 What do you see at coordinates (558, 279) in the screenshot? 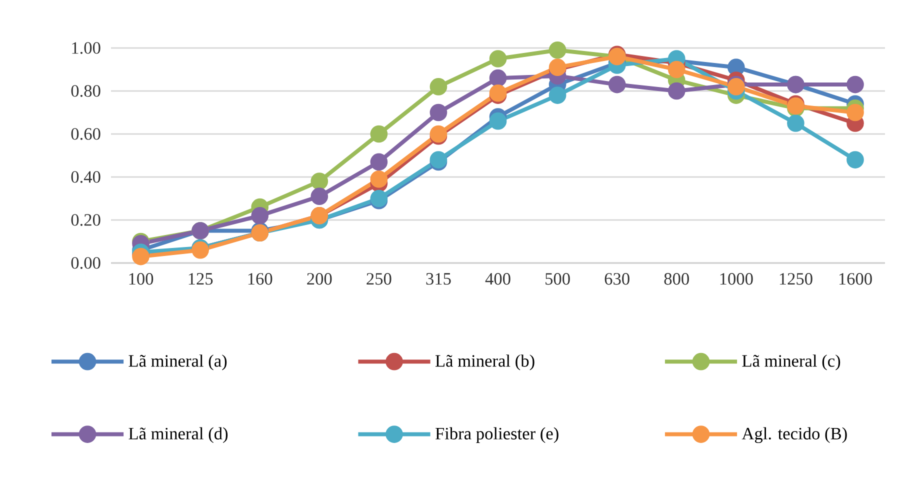
I see `x-tick-label: 500` at bounding box center [558, 279].